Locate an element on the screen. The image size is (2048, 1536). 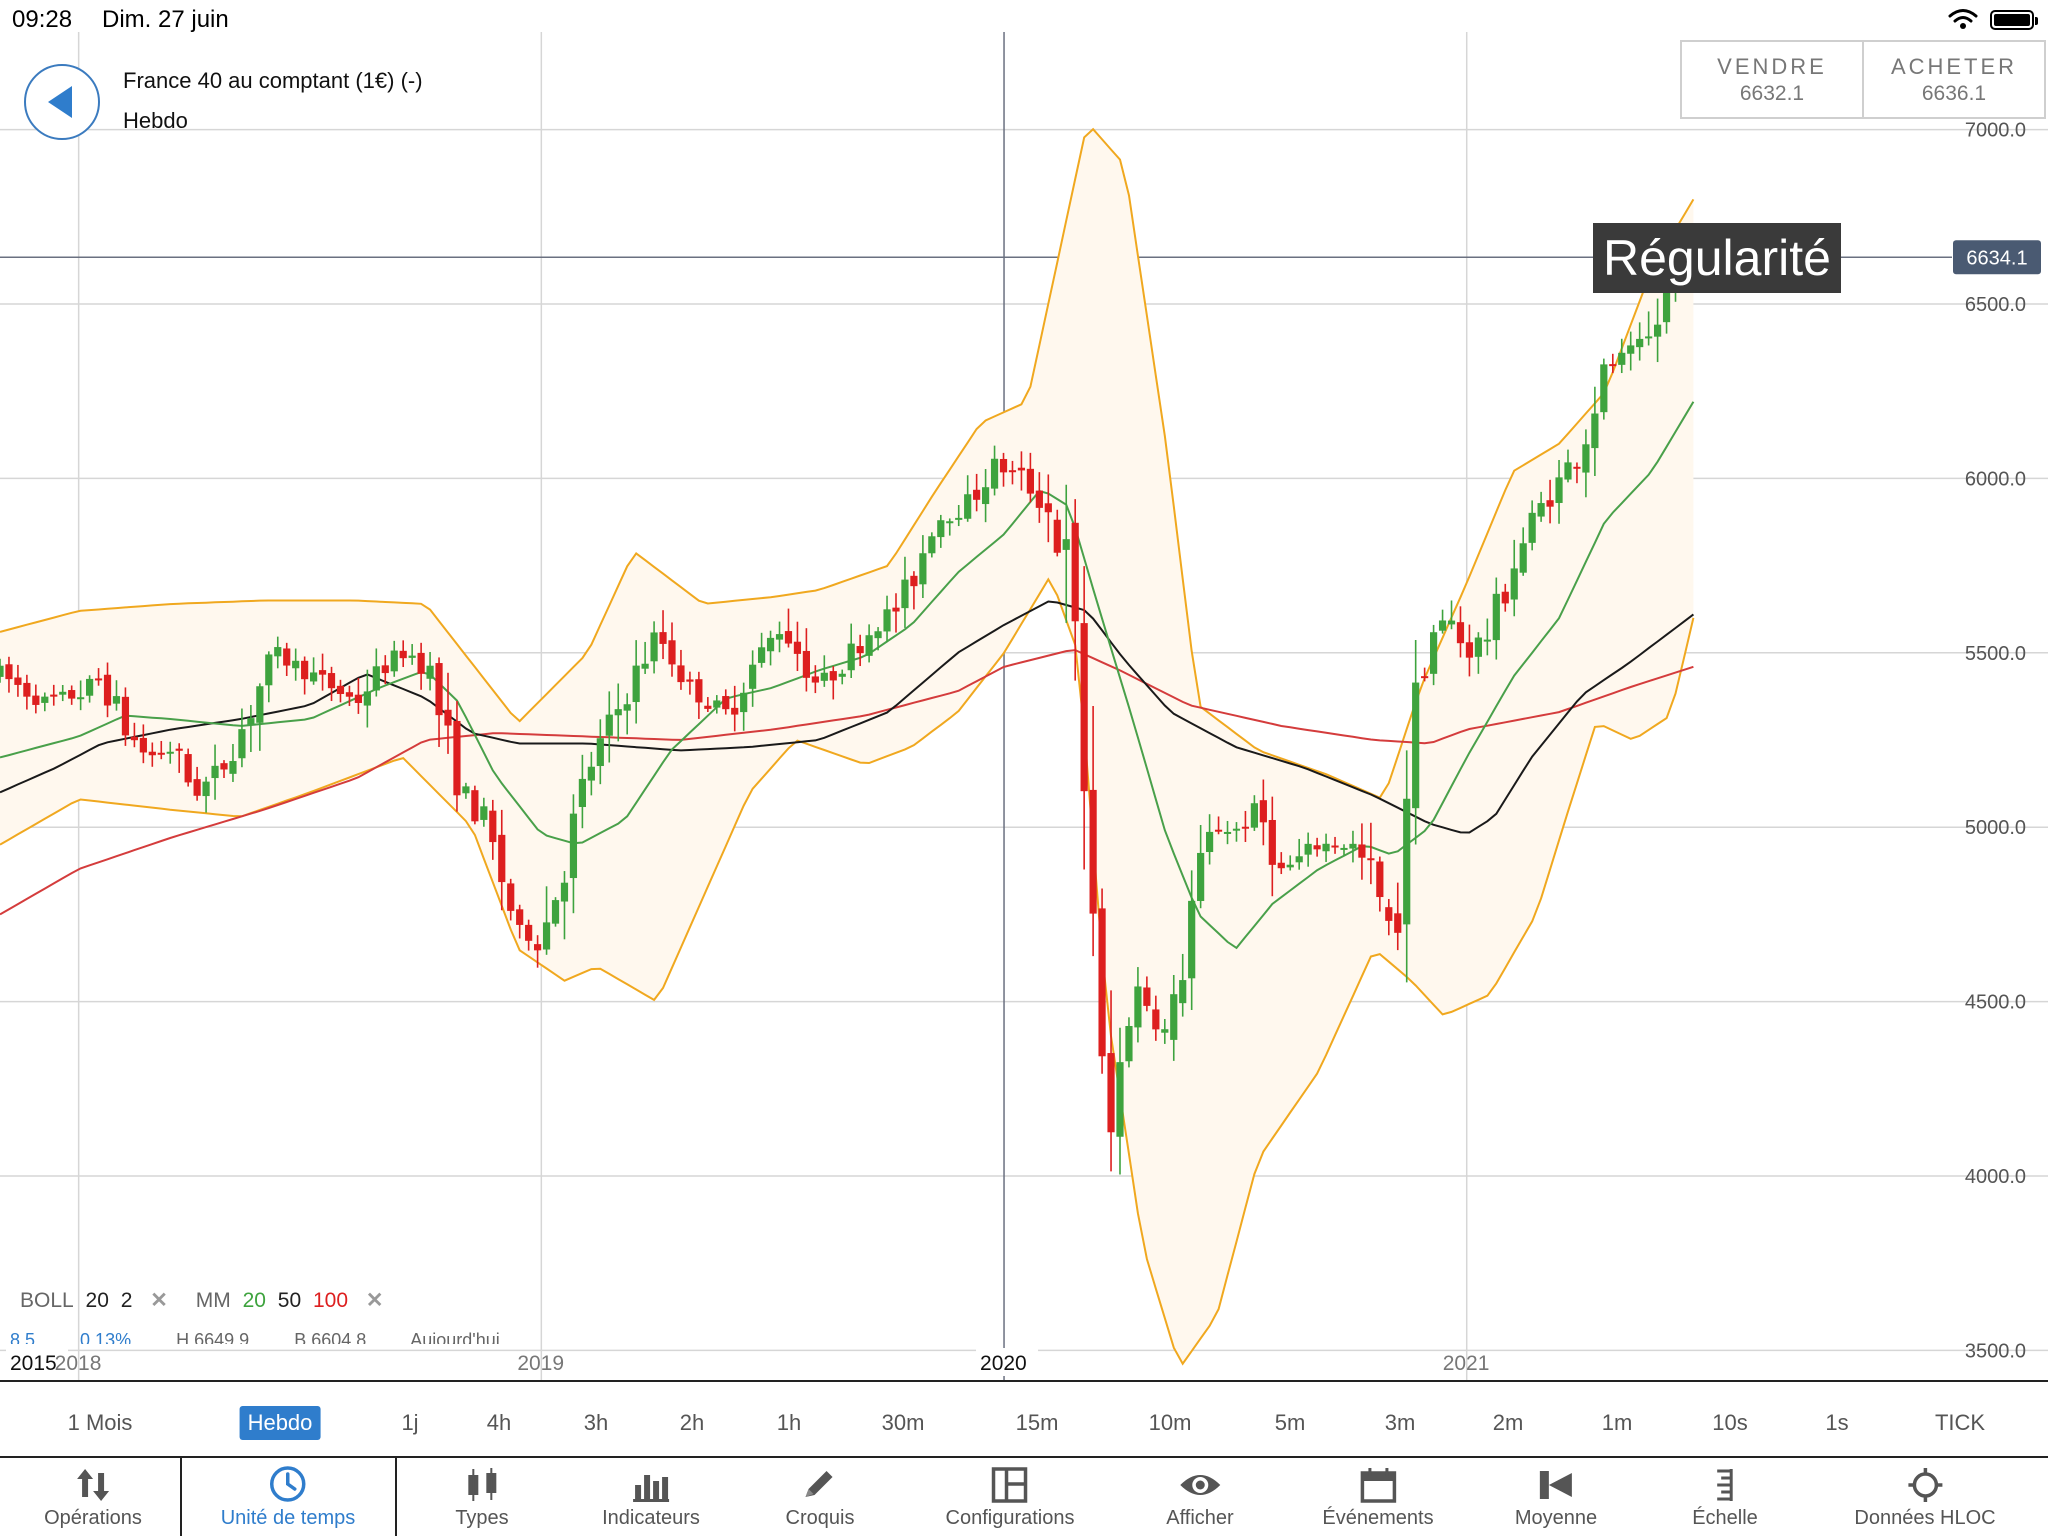
scale-button: Échelle is located at coordinates (1725, 1497).